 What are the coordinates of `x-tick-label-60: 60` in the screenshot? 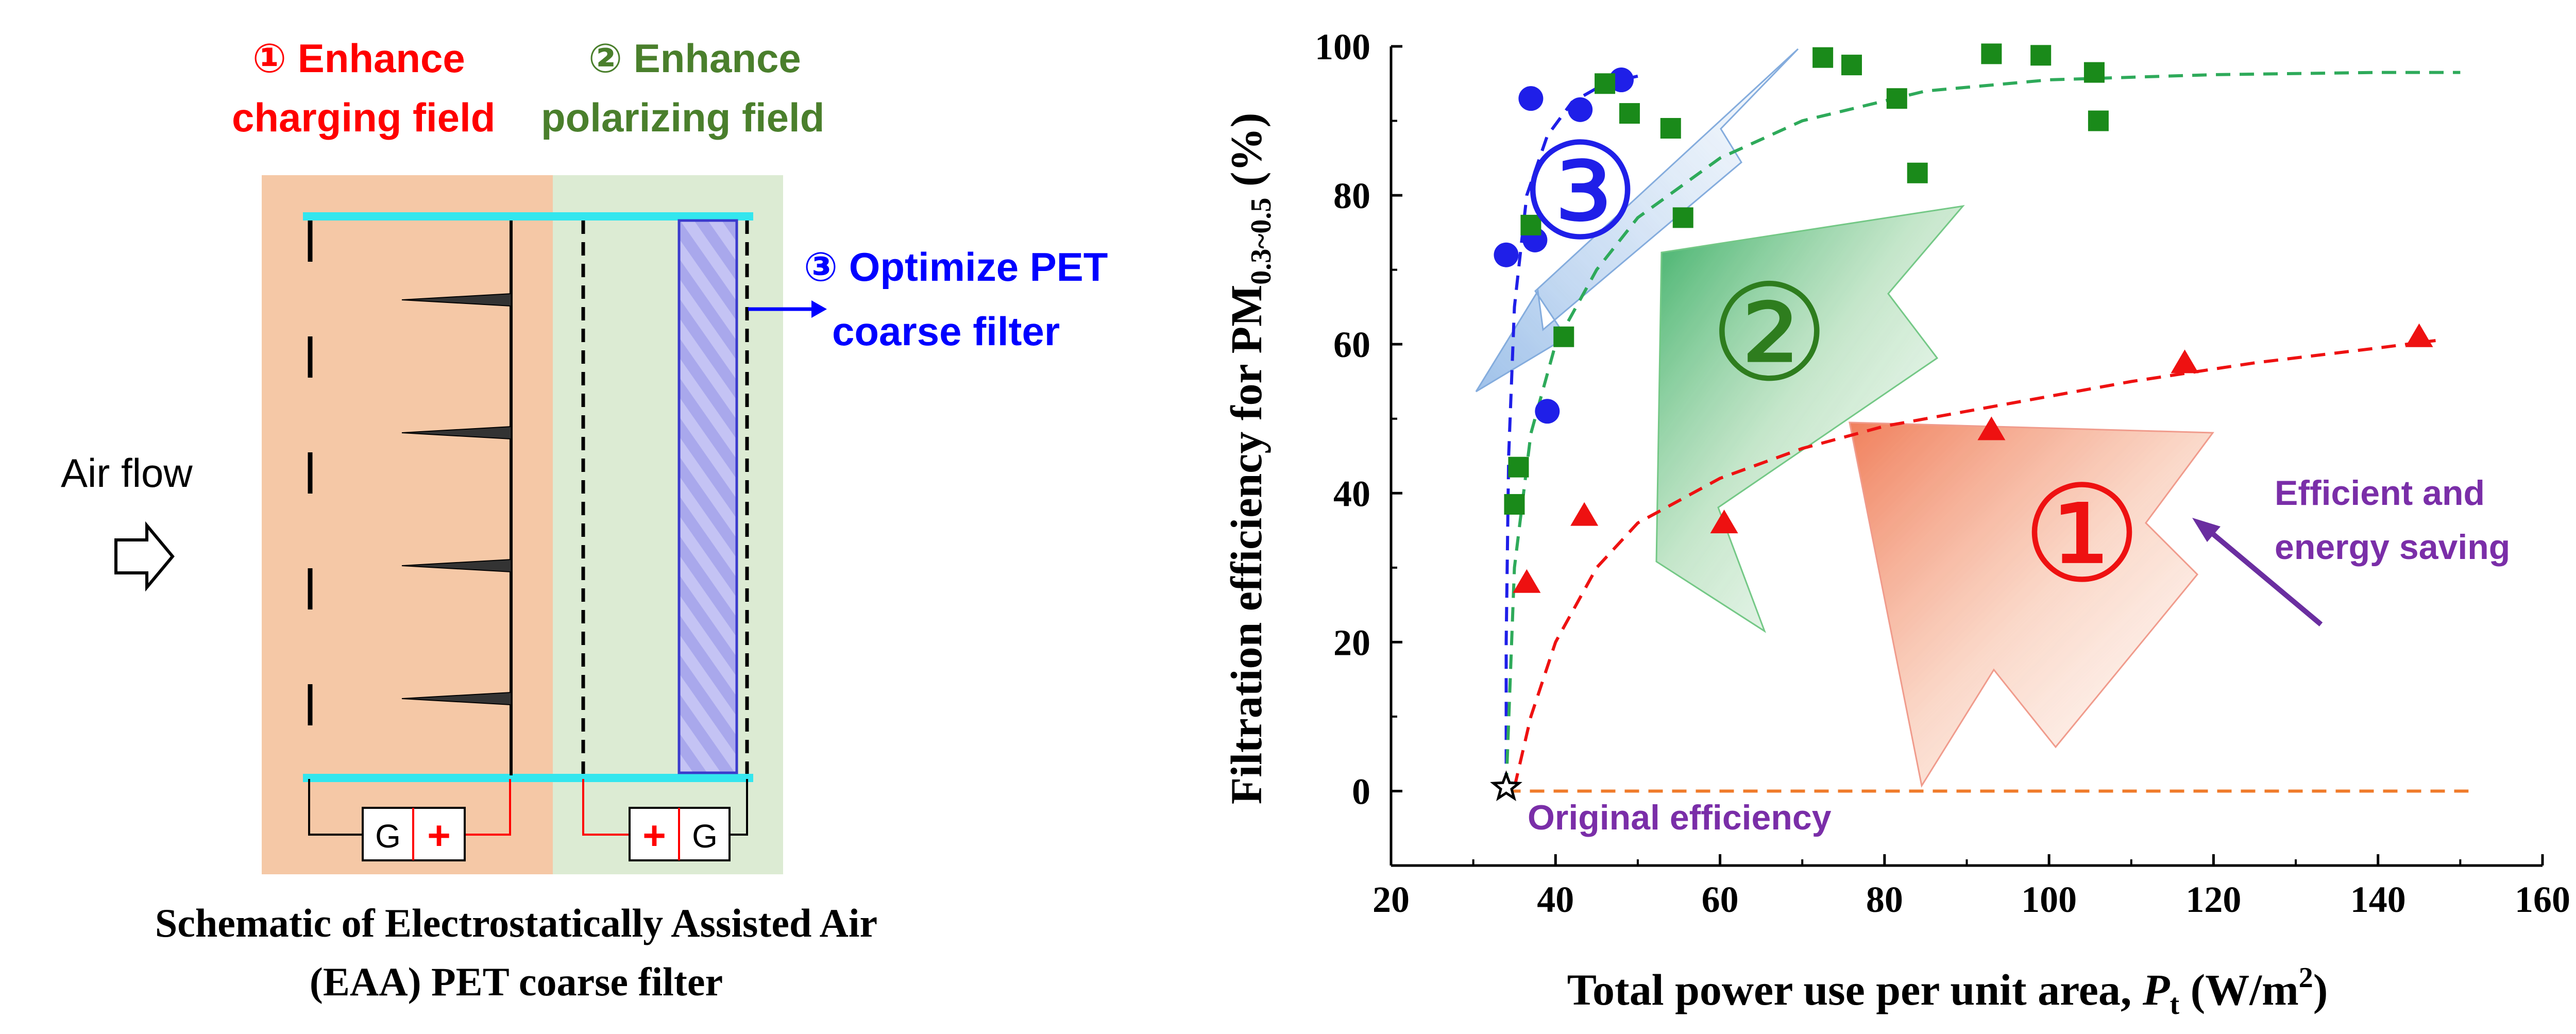 It's located at (1720, 900).